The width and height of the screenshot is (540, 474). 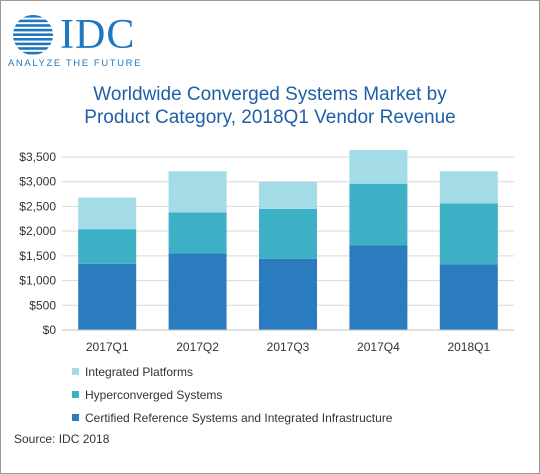 I want to click on chart-title-line-2: Product Category, 2018Q1 Vendor Revenue, so click(x=270, y=117).